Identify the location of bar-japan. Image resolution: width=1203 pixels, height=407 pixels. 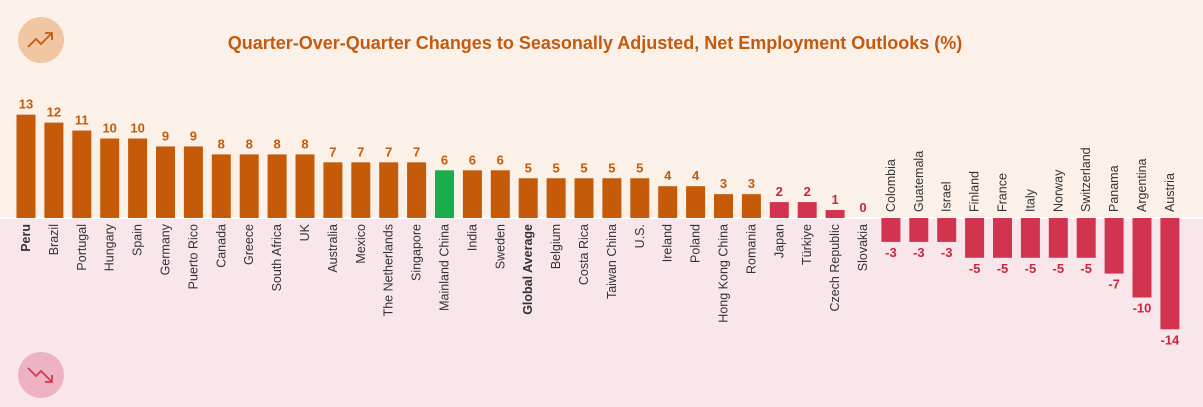
(779, 210).